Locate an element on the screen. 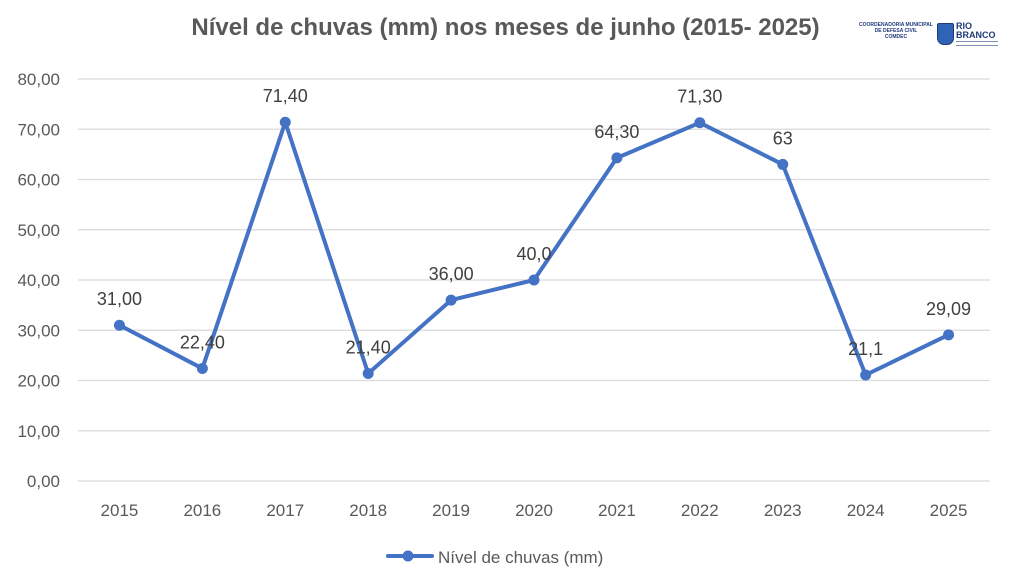  y-tick-label: 30,00 is located at coordinates (38, 330).